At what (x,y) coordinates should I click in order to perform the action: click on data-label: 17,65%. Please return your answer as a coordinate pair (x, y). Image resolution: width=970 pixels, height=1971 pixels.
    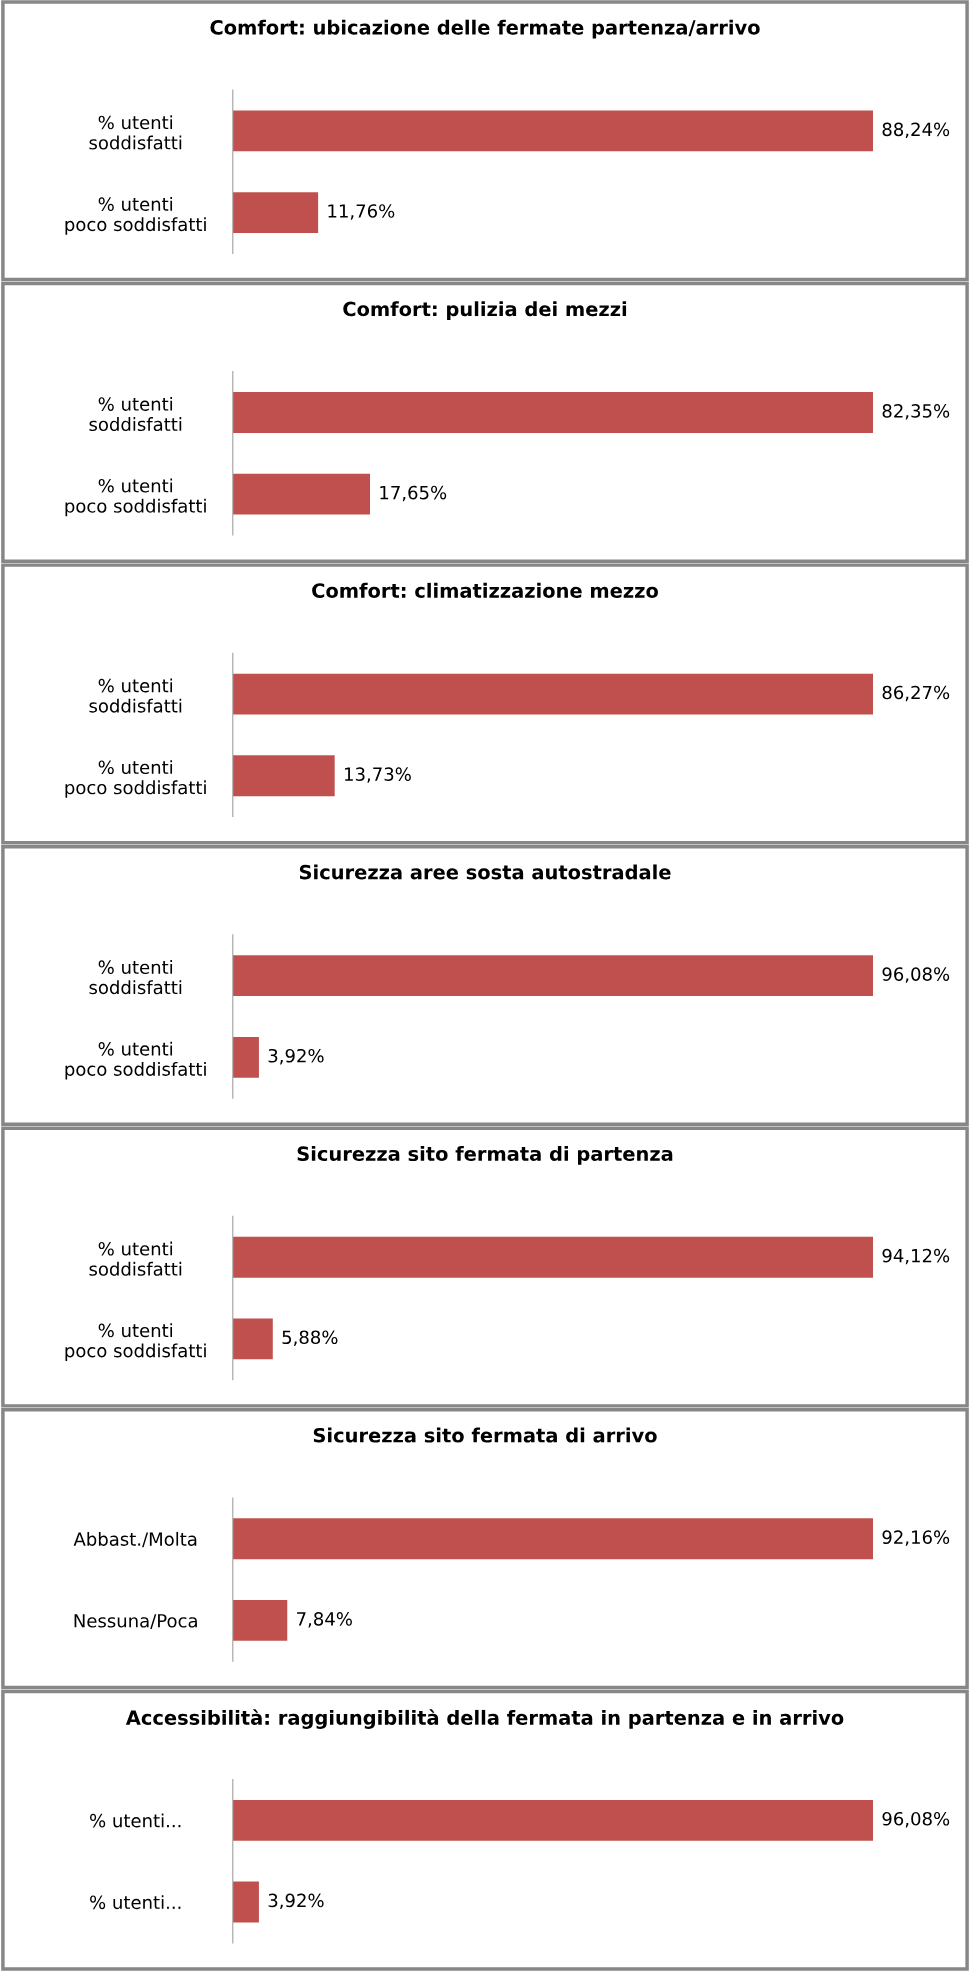
    Looking at the image, I should click on (413, 493).